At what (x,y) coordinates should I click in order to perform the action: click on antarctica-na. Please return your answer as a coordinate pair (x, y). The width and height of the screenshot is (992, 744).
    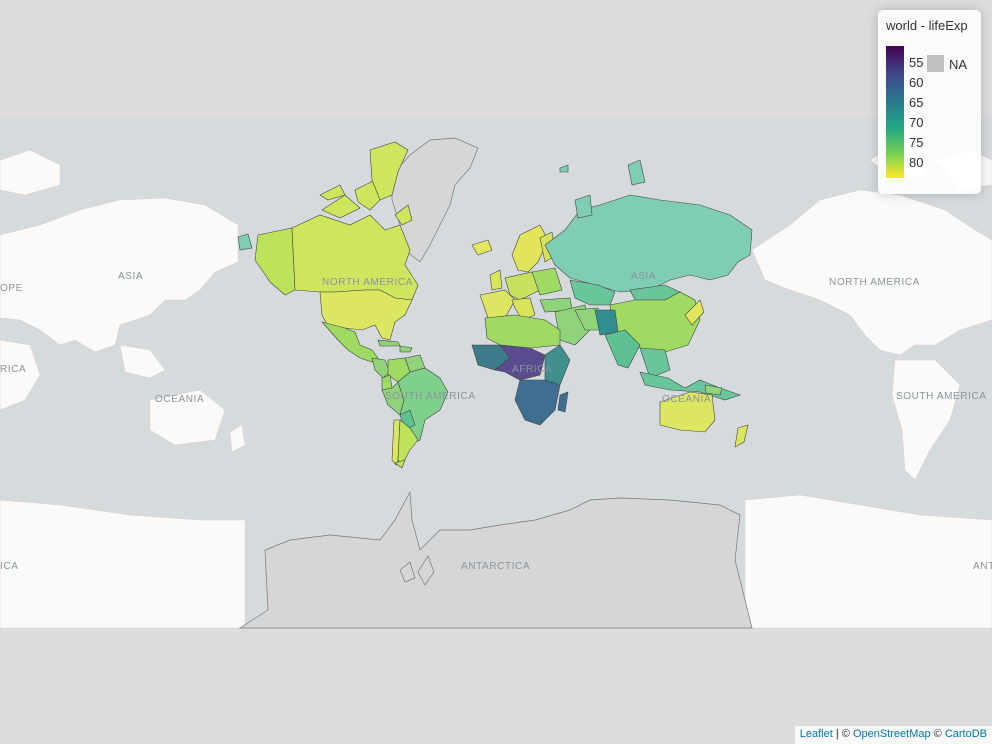
    Looking at the image, I should click on (495, 559).